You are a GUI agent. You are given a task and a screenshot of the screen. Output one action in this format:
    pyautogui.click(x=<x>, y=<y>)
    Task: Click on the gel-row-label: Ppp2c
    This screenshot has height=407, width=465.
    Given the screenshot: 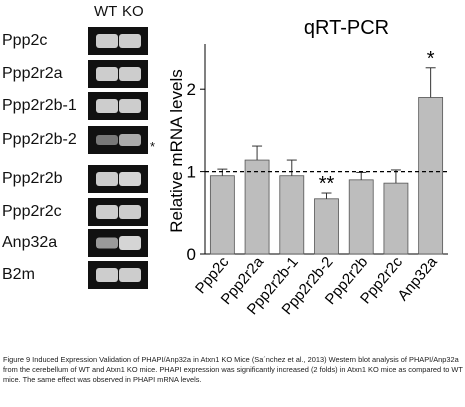 What is the action you would take?
    pyautogui.click(x=25, y=40)
    